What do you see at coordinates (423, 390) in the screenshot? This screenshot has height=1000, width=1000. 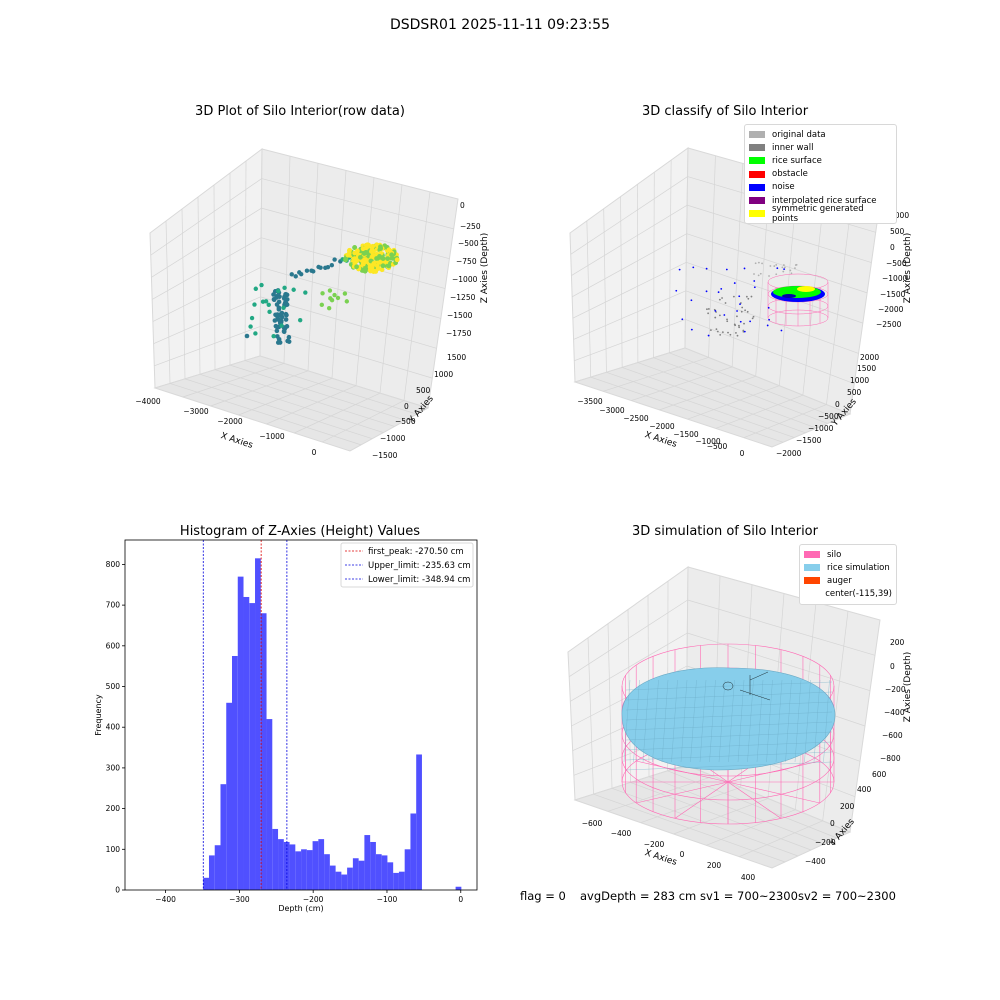 I see `p1-ytick: 500` at bounding box center [423, 390].